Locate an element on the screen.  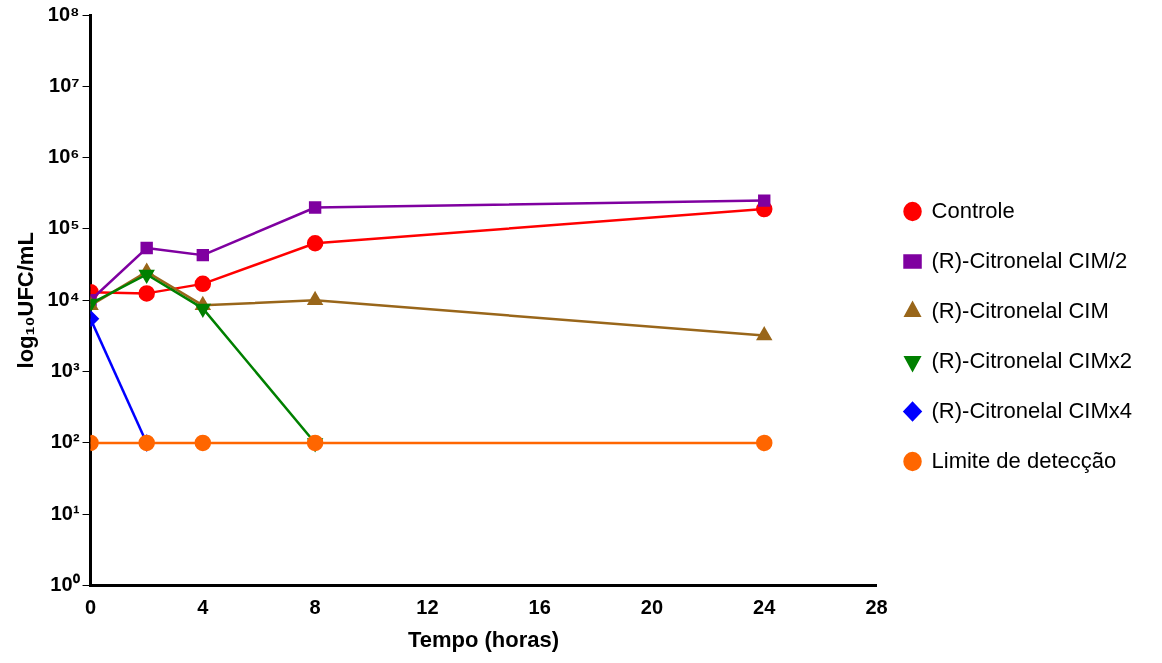
y-axis-title: log₁₀UFC/mL is located at coordinates (26, 300).